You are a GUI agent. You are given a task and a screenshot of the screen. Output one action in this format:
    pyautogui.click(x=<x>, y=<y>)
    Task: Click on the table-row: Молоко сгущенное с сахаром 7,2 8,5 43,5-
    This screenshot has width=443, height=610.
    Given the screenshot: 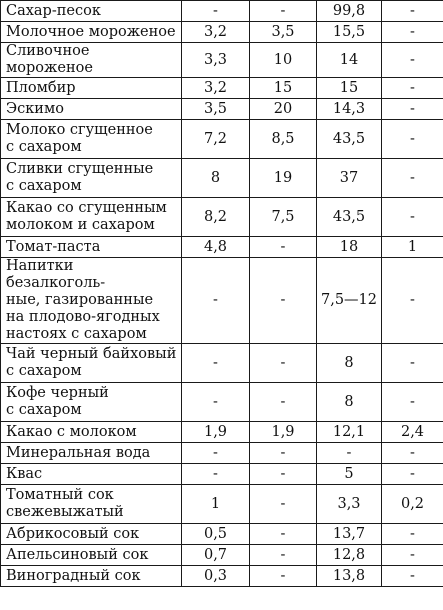 What is the action you would take?
    pyautogui.click(x=221, y=139)
    